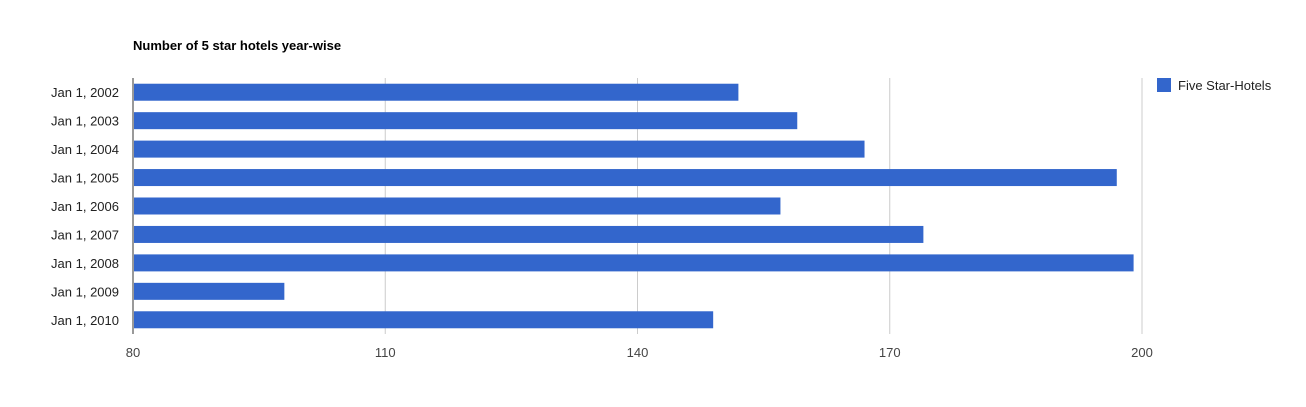  Describe the element at coordinates (1164, 85) in the screenshot. I see `legend-swatch` at that location.